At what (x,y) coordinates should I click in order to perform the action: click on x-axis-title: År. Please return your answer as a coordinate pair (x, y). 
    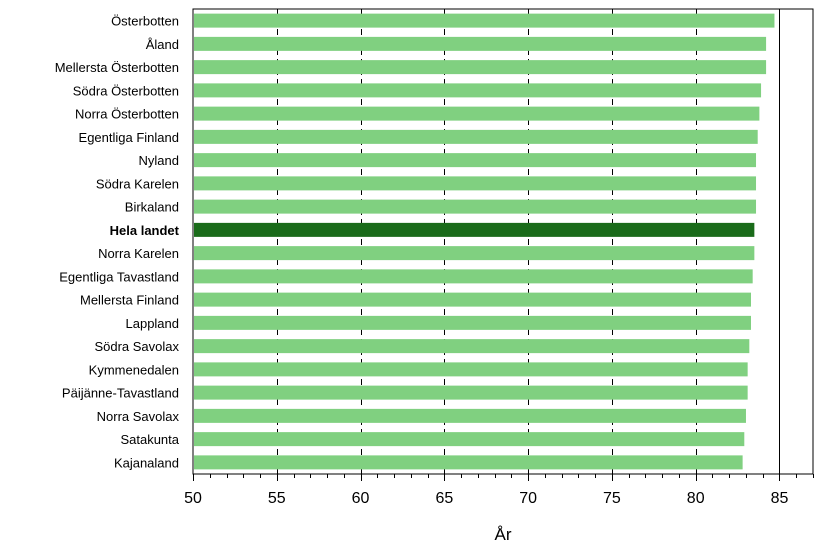
    Looking at the image, I should click on (503, 534).